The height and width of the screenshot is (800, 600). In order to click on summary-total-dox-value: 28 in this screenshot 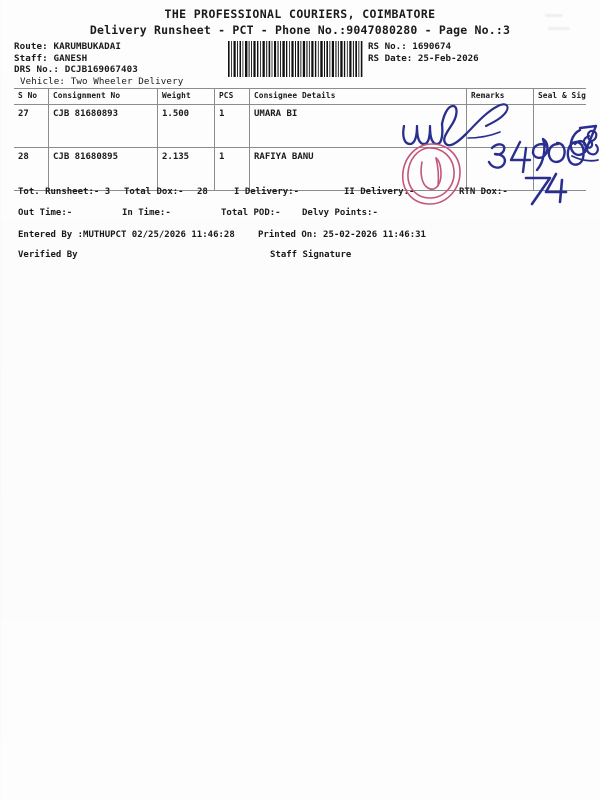, I will do `click(202, 192)`.